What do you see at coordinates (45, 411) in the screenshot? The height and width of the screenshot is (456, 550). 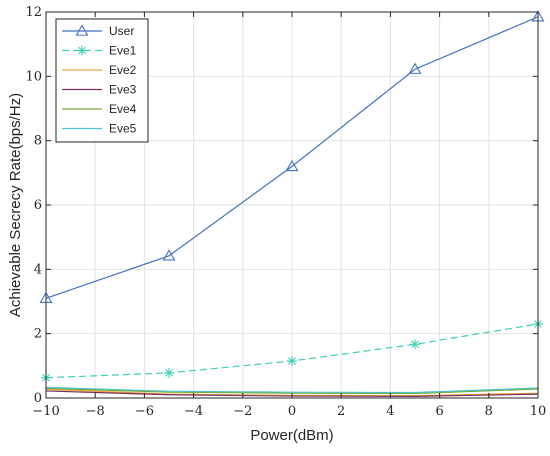 I see `x-tick-label: −10` at bounding box center [45, 411].